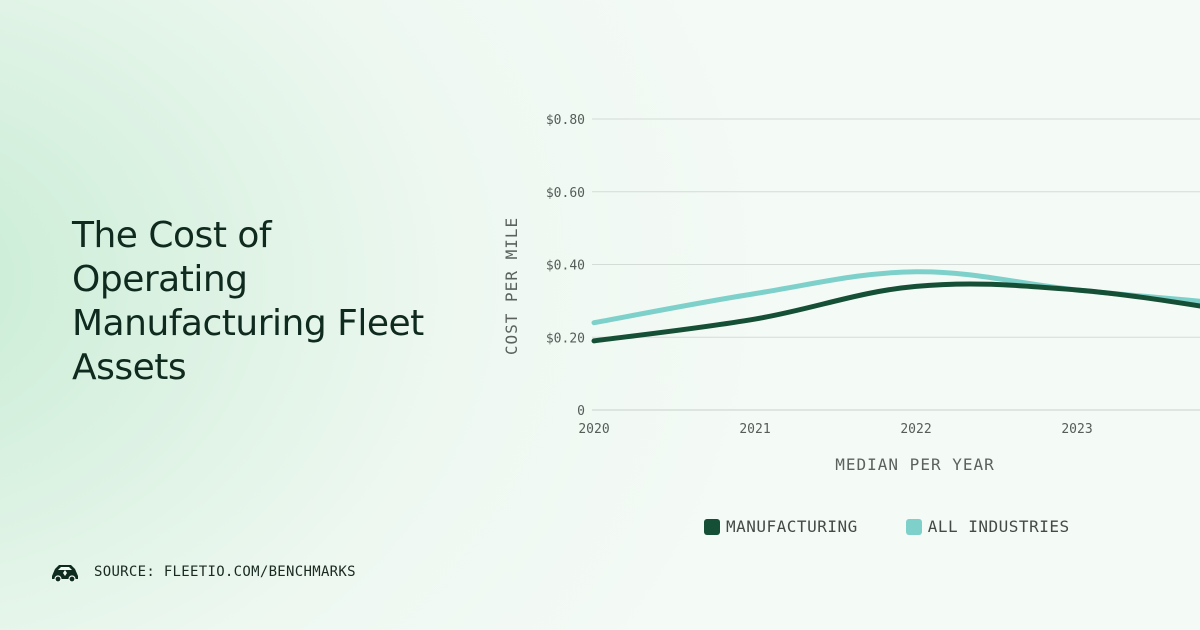  What do you see at coordinates (712, 526) in the screenshot?
I see `legend-swatch-manufacturing` at bounding box center [712, 526].